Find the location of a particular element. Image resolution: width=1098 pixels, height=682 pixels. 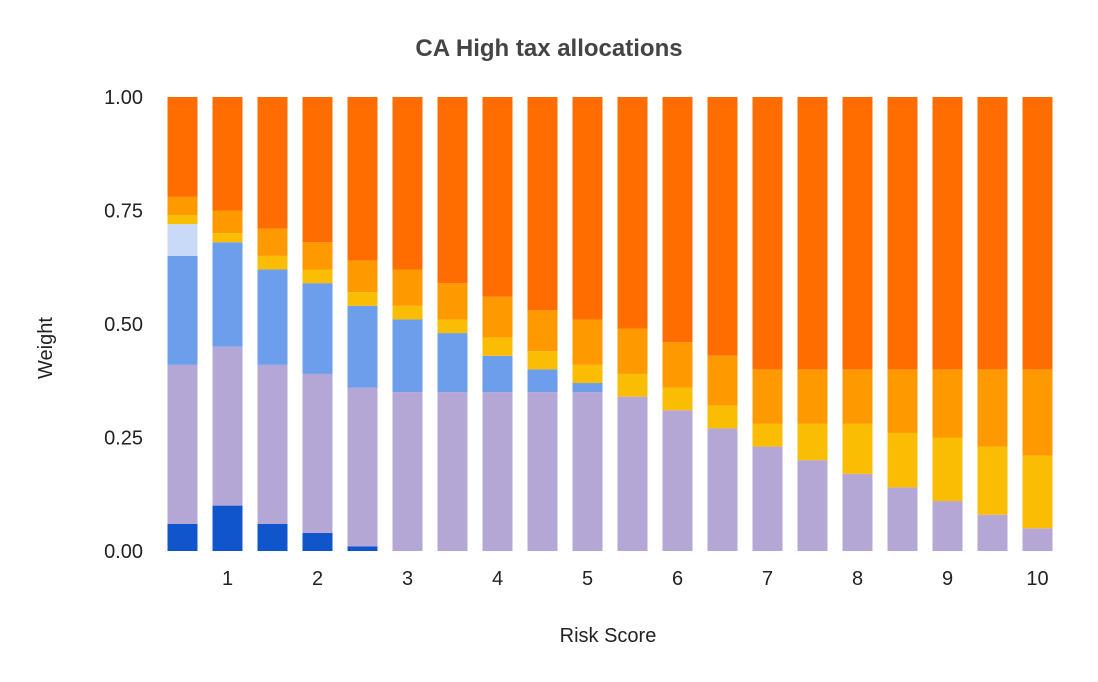

y-axis-title: Weight is located at coordinates (46, 348).